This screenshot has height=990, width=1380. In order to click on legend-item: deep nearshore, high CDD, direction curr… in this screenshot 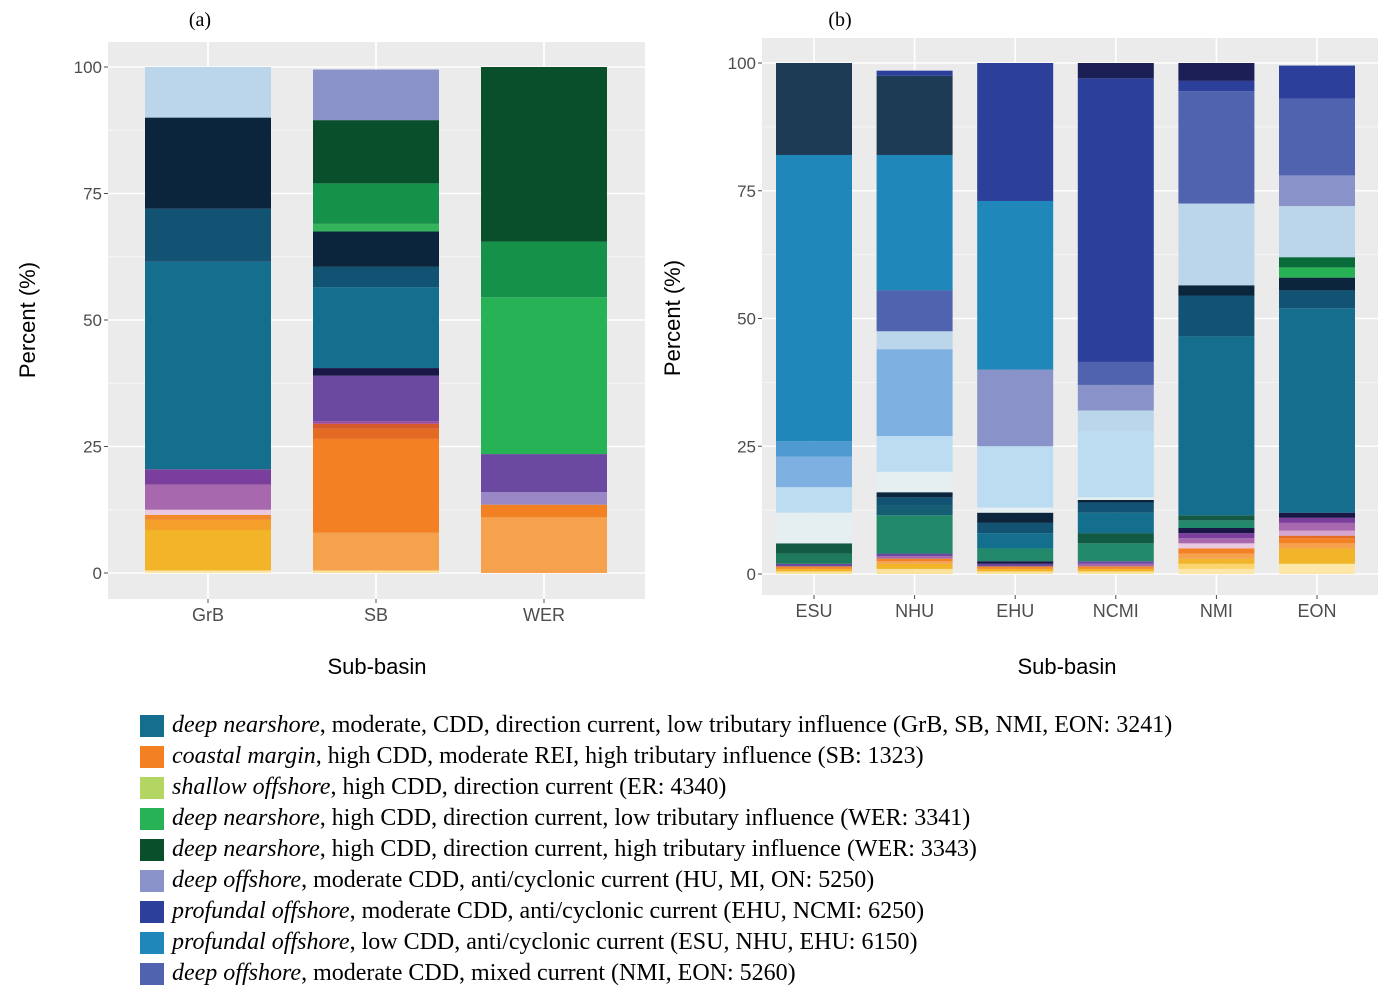, I will do `click(755, 818)`.